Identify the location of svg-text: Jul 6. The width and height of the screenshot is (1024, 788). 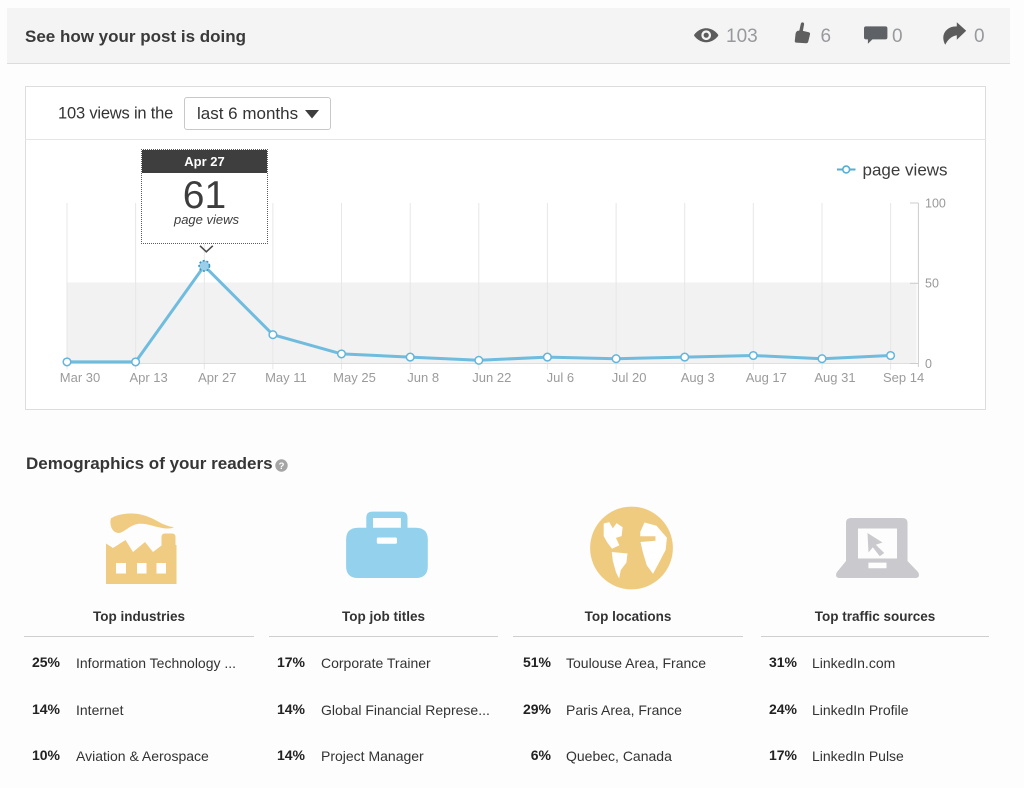
(560, 377).